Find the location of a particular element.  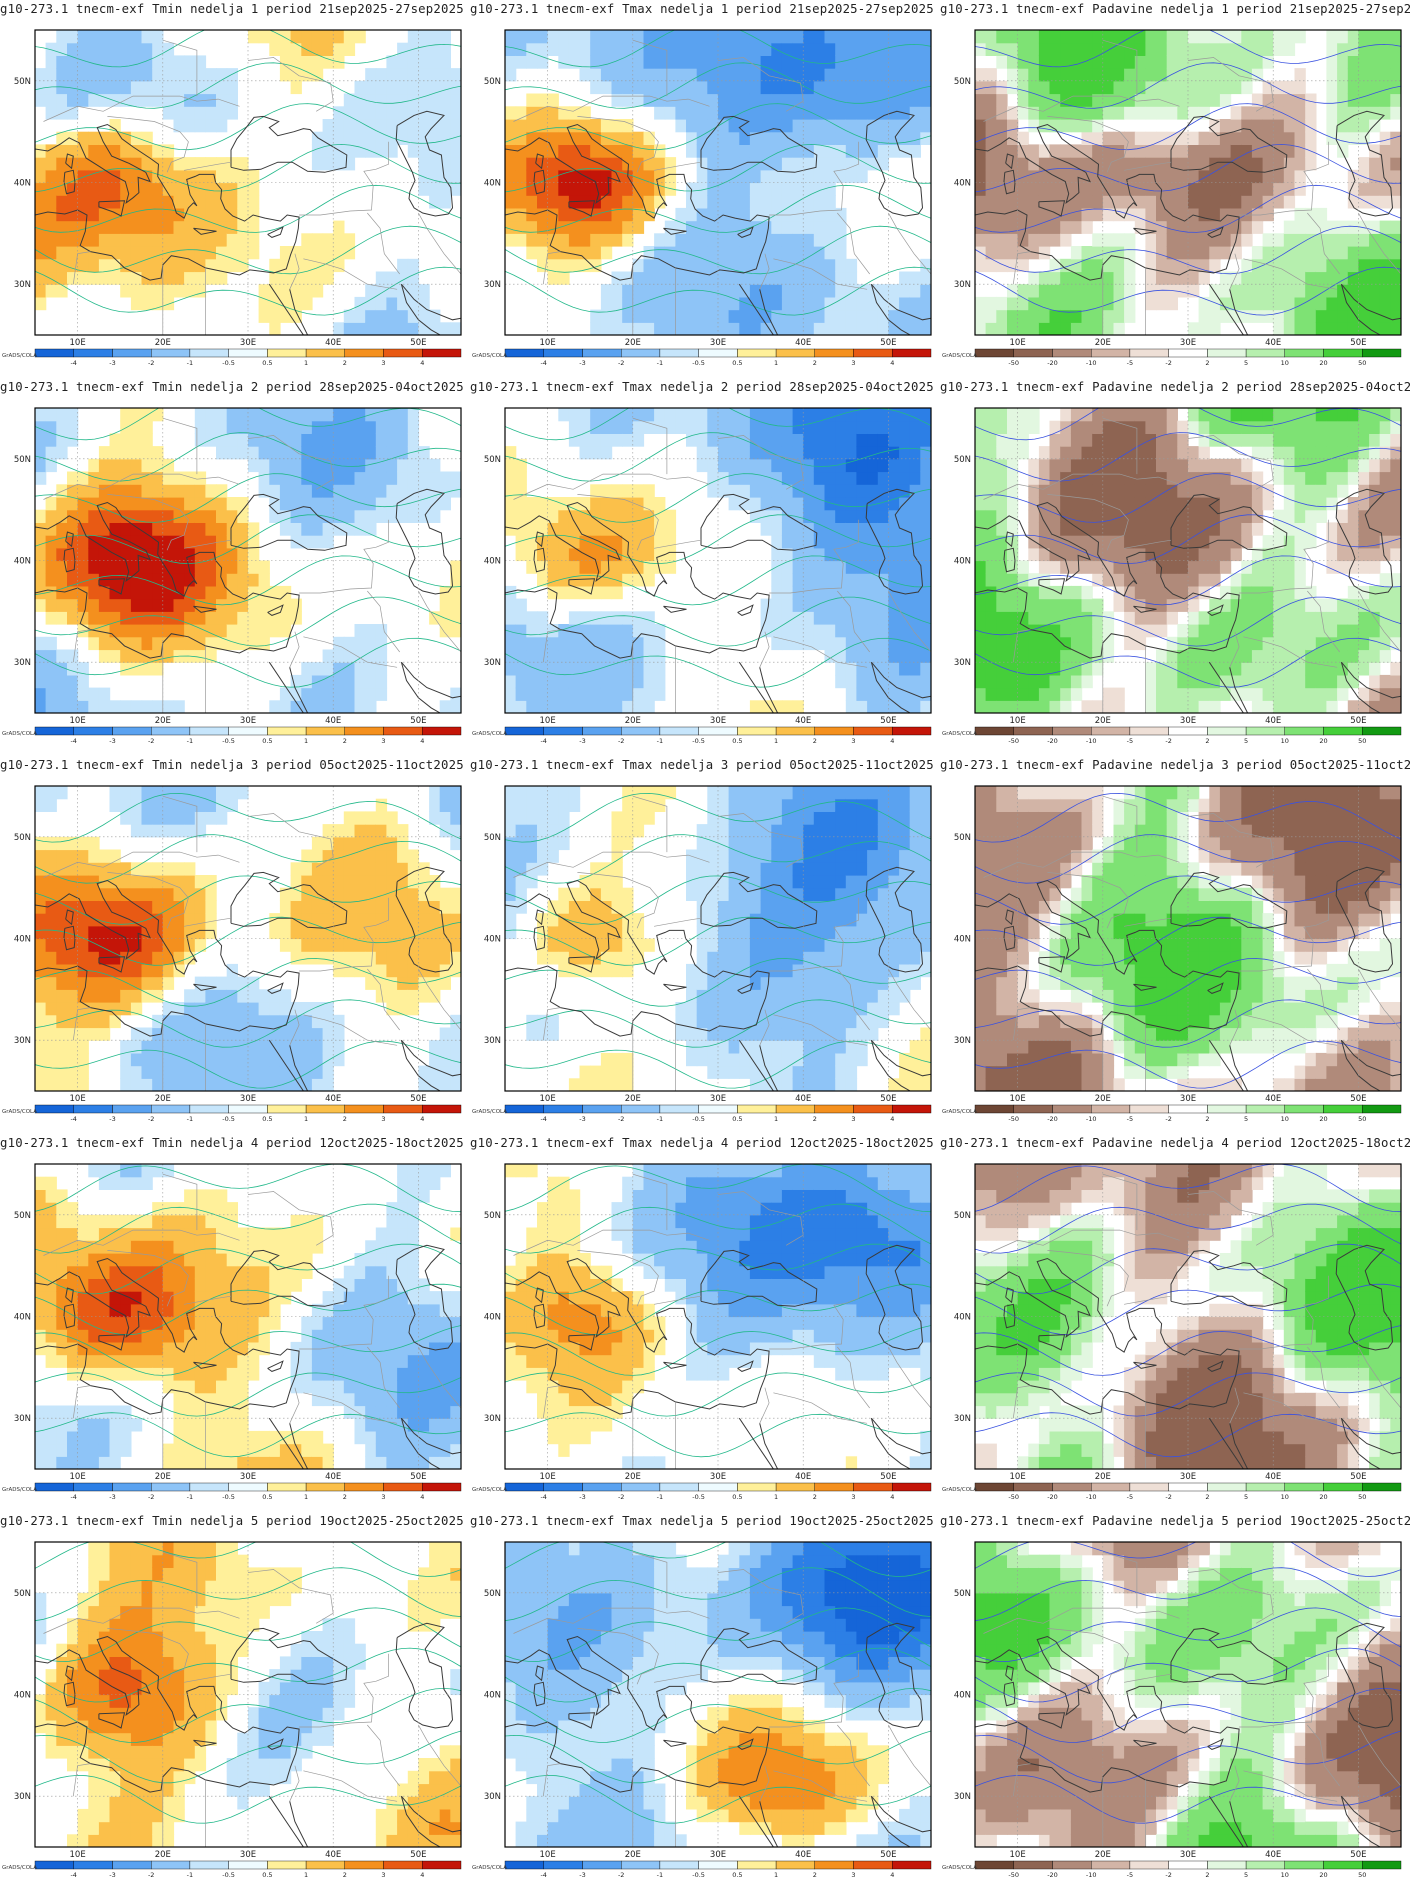

lat-tick-label: 50N is located at coordinates (22, 82).